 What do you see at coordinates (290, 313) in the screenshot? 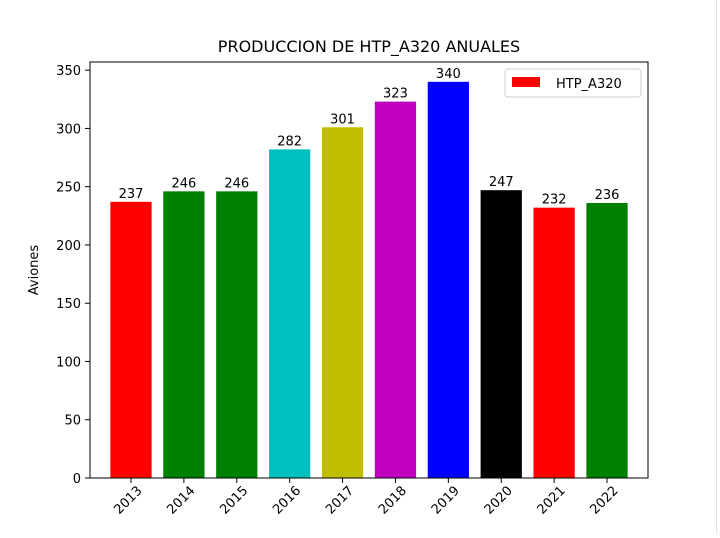
I see `bar-2016` at bounding box center [290, 313].